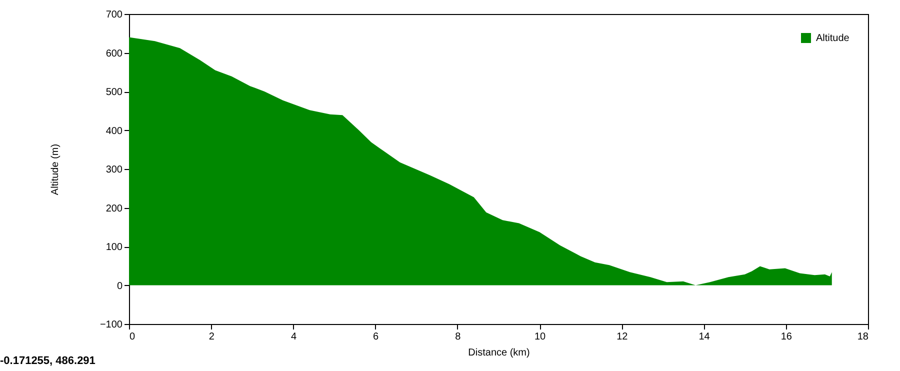 The image size is (900, 371). I want to click on x-tick-label: 8, so click(458, 337).